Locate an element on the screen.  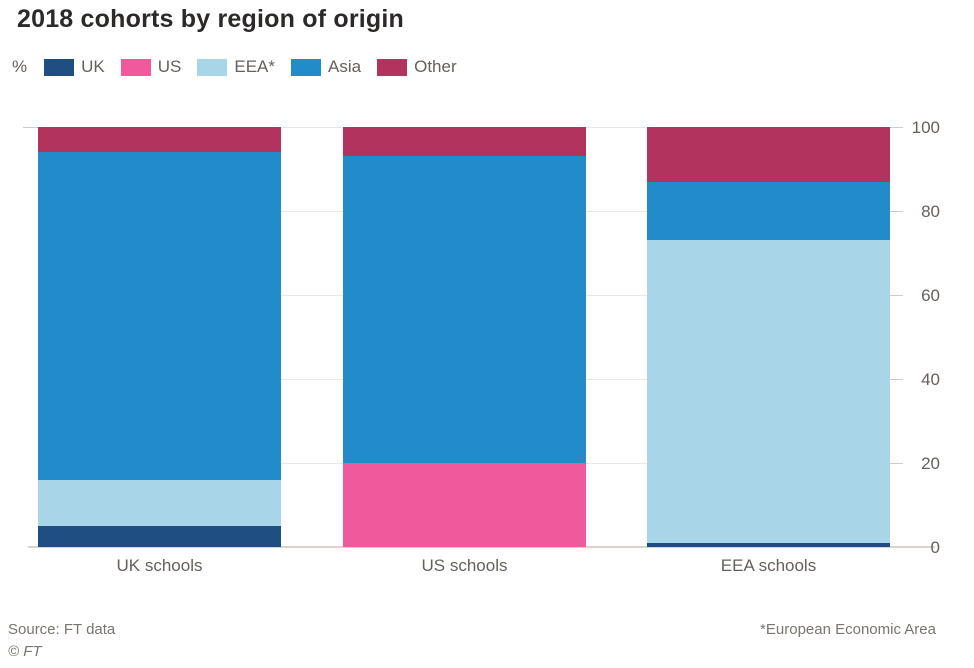
x-axis-category-label: UK schools is located at coordinates (159, 565).